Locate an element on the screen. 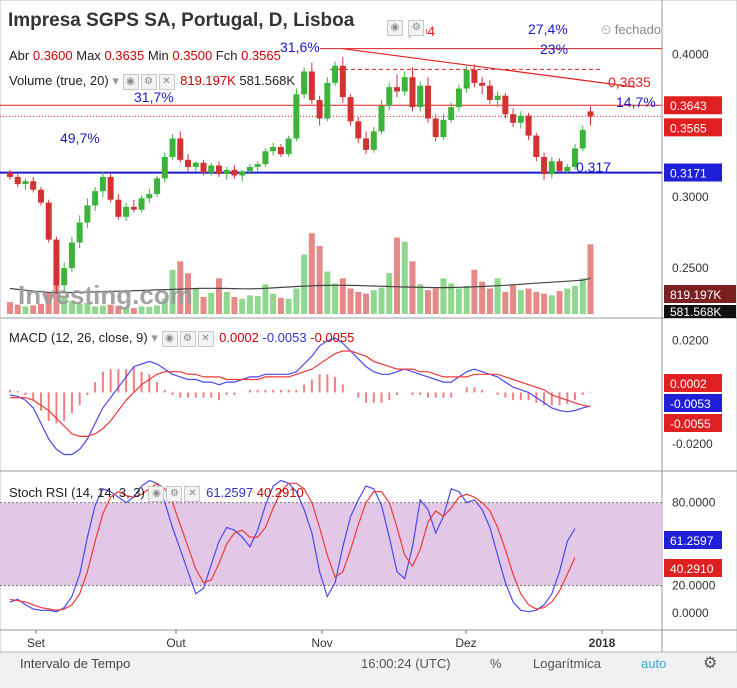 This screenshot has width=737, height=688. settings-icons: ◉ ⚙ is located at coordinates (407, 28).